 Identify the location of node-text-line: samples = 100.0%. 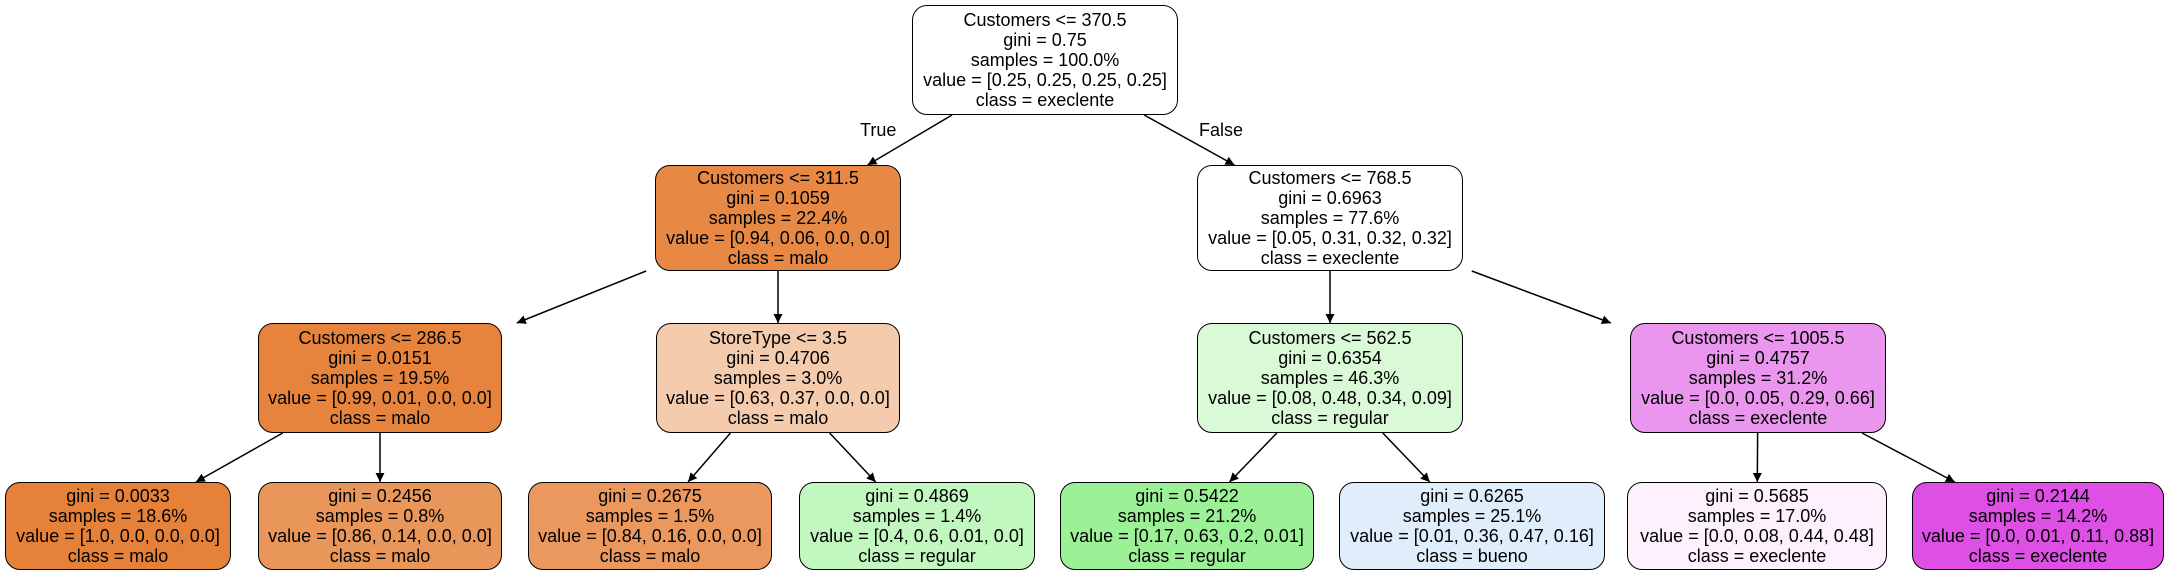
(1045, 60).